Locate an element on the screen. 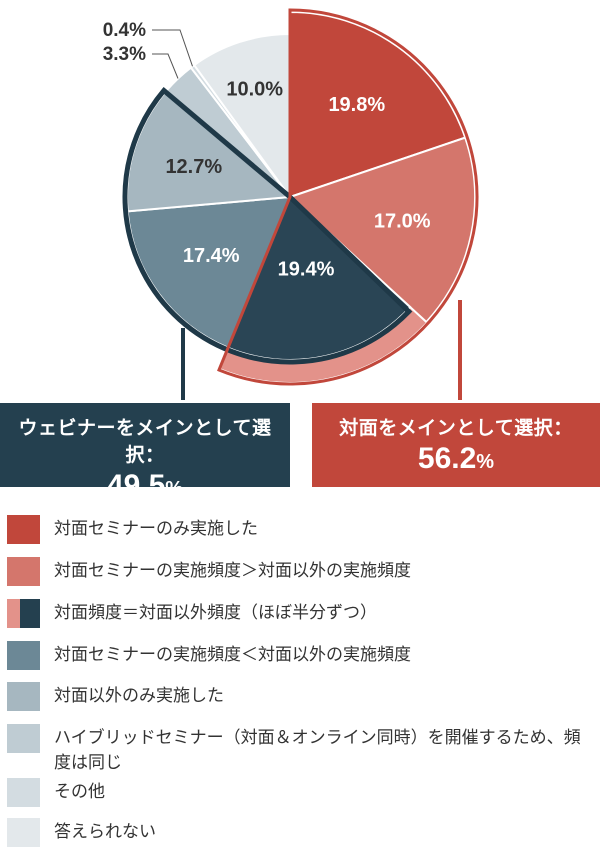 This screenshot has height=847, width=600. webinar-main-label: ウェビナーをメインとして選択： is located at coordinates (145, 441).